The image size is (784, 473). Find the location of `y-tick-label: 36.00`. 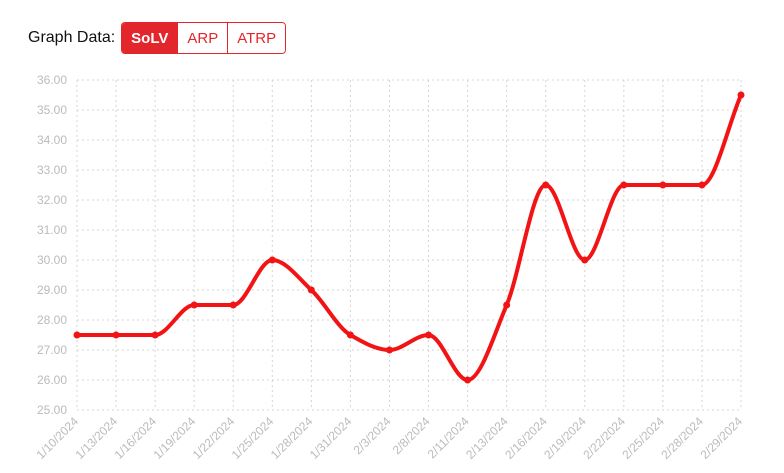

y-tick-label: 36.00 is located at coordinates (52, 80).